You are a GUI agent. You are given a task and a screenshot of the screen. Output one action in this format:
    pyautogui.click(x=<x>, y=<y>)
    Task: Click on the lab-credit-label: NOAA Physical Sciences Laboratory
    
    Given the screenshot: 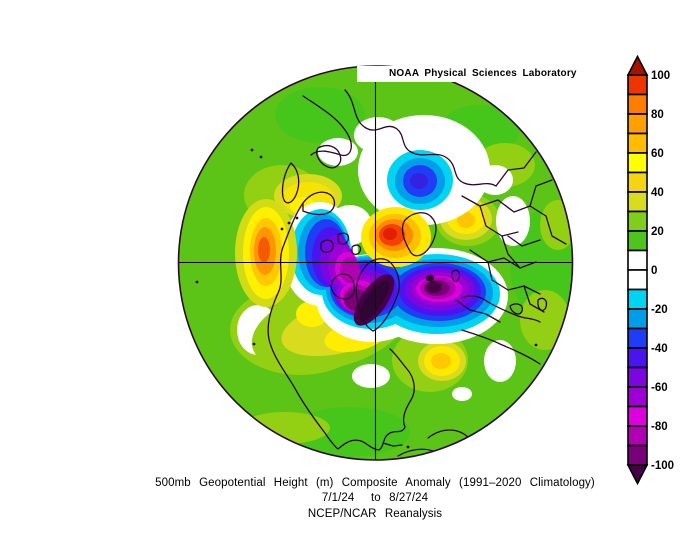 What is the action you would take?
    pyautogui.click(x=488, y=74)
    